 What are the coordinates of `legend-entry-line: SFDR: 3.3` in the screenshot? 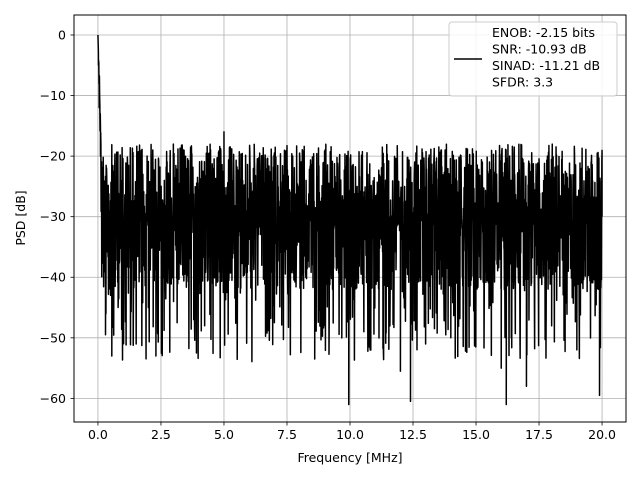 It's located at (522, 82).